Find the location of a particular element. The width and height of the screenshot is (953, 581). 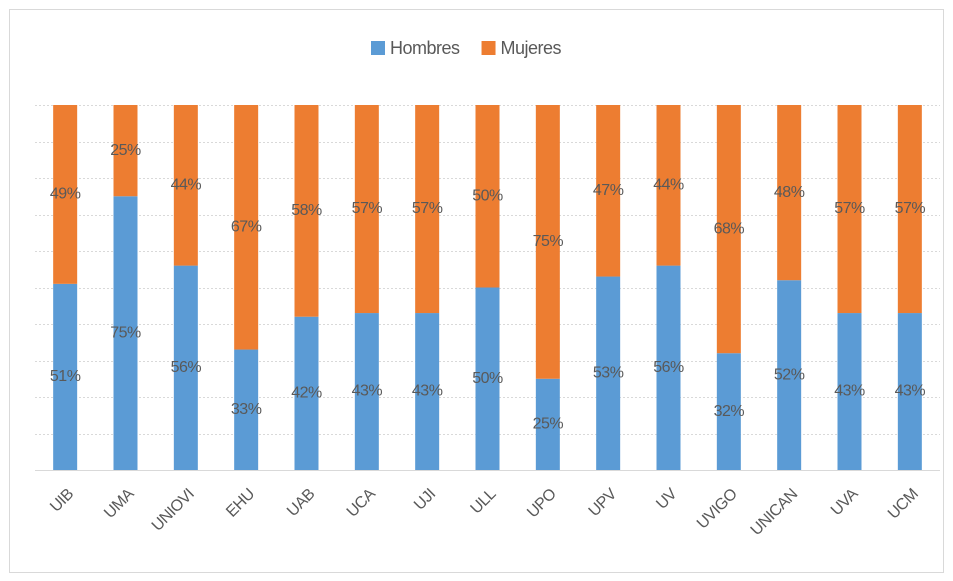

data-label: 49% is located at coordinates (65, 194).